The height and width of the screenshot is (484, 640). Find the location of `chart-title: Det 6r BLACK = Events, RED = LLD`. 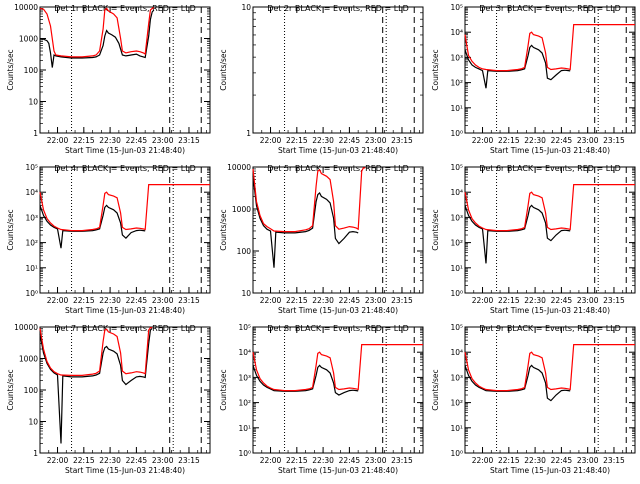

chart-title: Det 6r BLACK = Events, RED = LLD is located at coordinates (550, 168).